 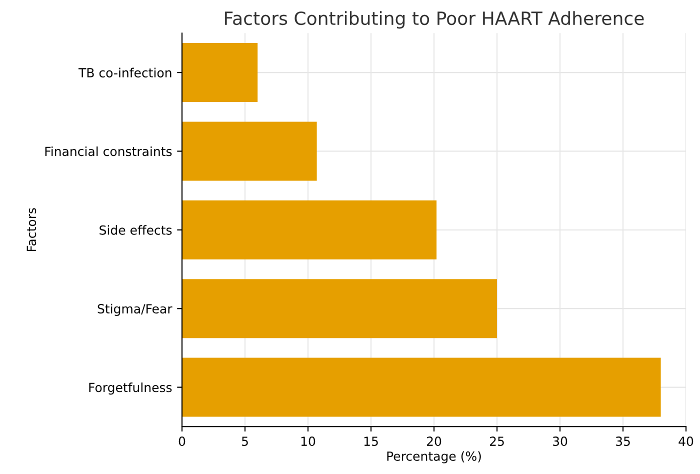 What do you see at coordinates (434, 457) in the screenshot?
I see `x-axis-title: Percentage (%)` at bounding box center [434, 457].